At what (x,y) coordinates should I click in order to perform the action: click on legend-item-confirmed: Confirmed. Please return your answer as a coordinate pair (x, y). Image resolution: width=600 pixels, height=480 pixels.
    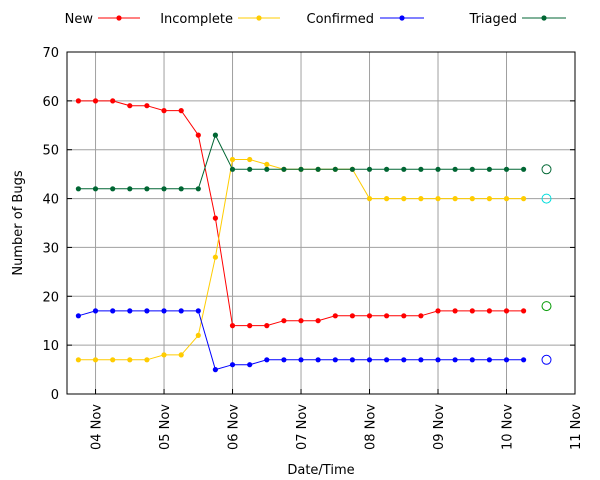
    Looking at the image, I should click on (365, 19).